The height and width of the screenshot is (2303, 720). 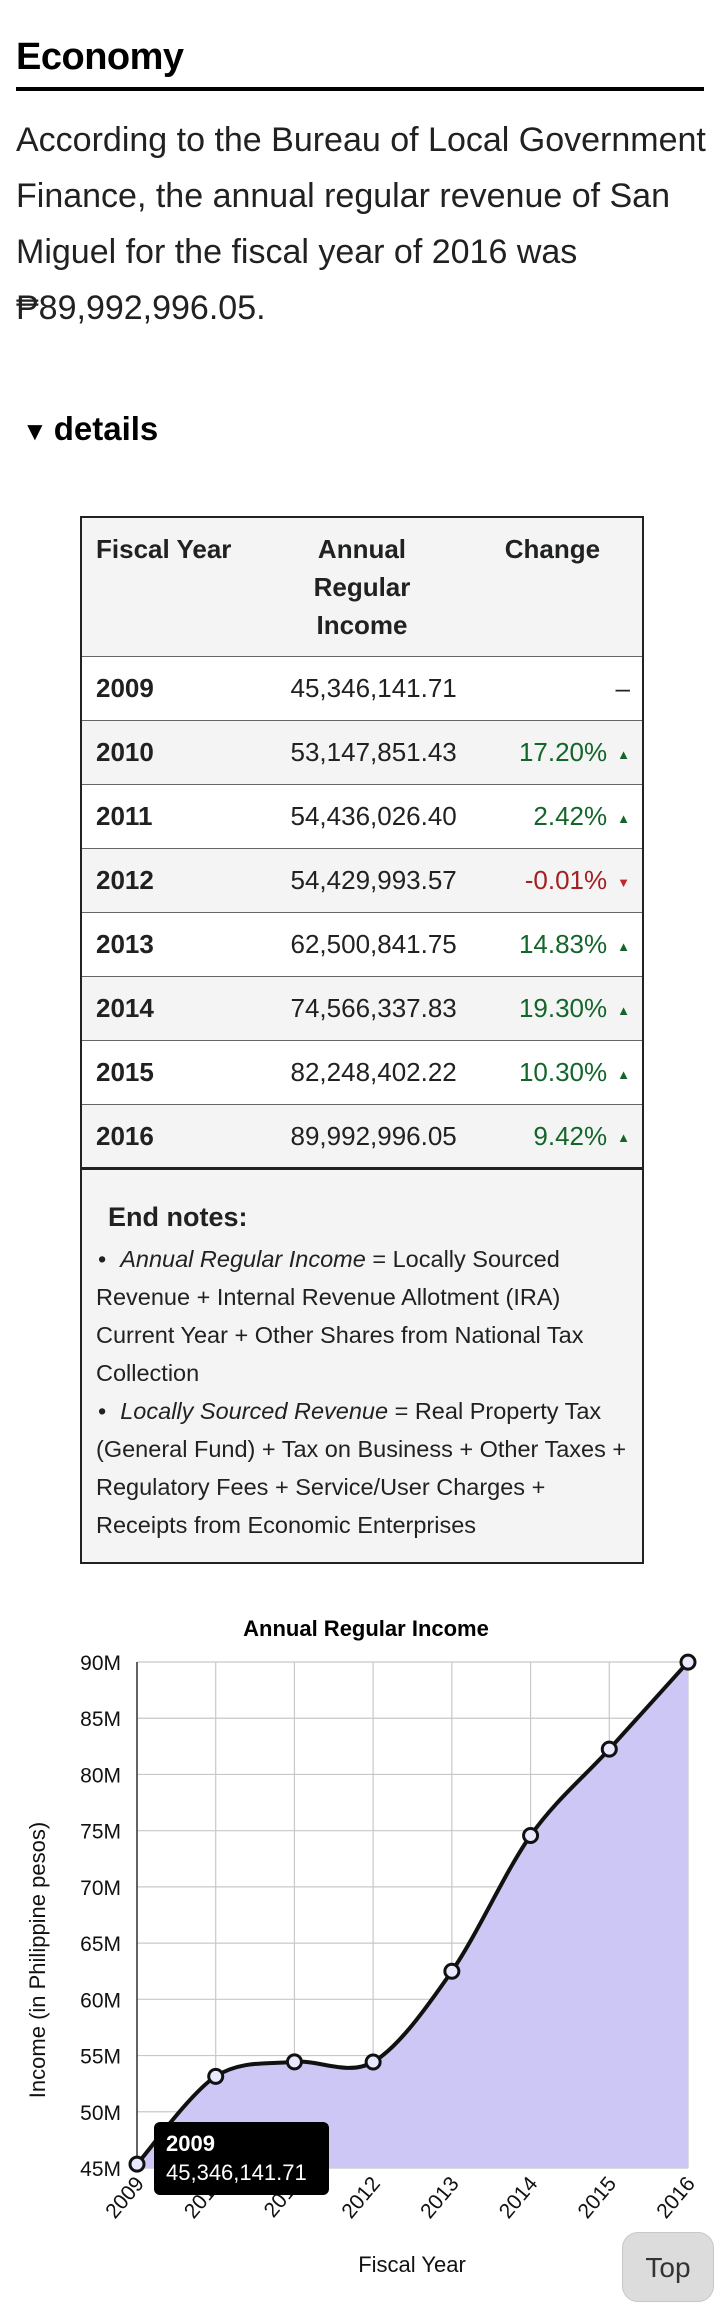 I want to click on details-toggle: ▼ details, so click(x=90, y=429).